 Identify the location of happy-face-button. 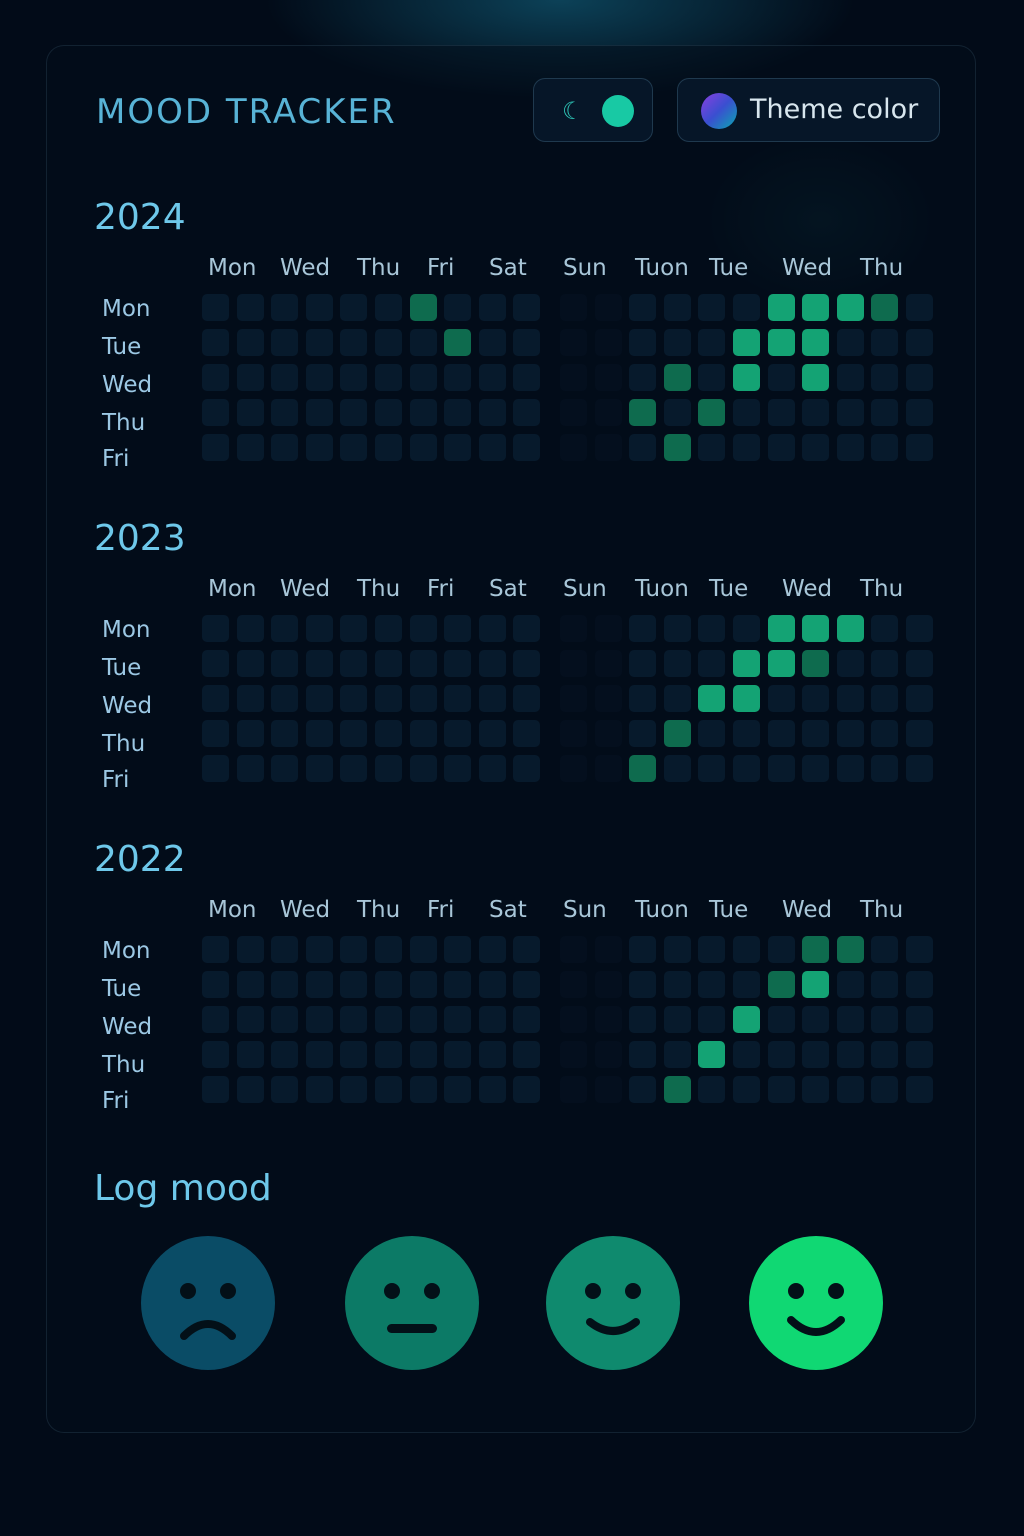
(816, 1303).